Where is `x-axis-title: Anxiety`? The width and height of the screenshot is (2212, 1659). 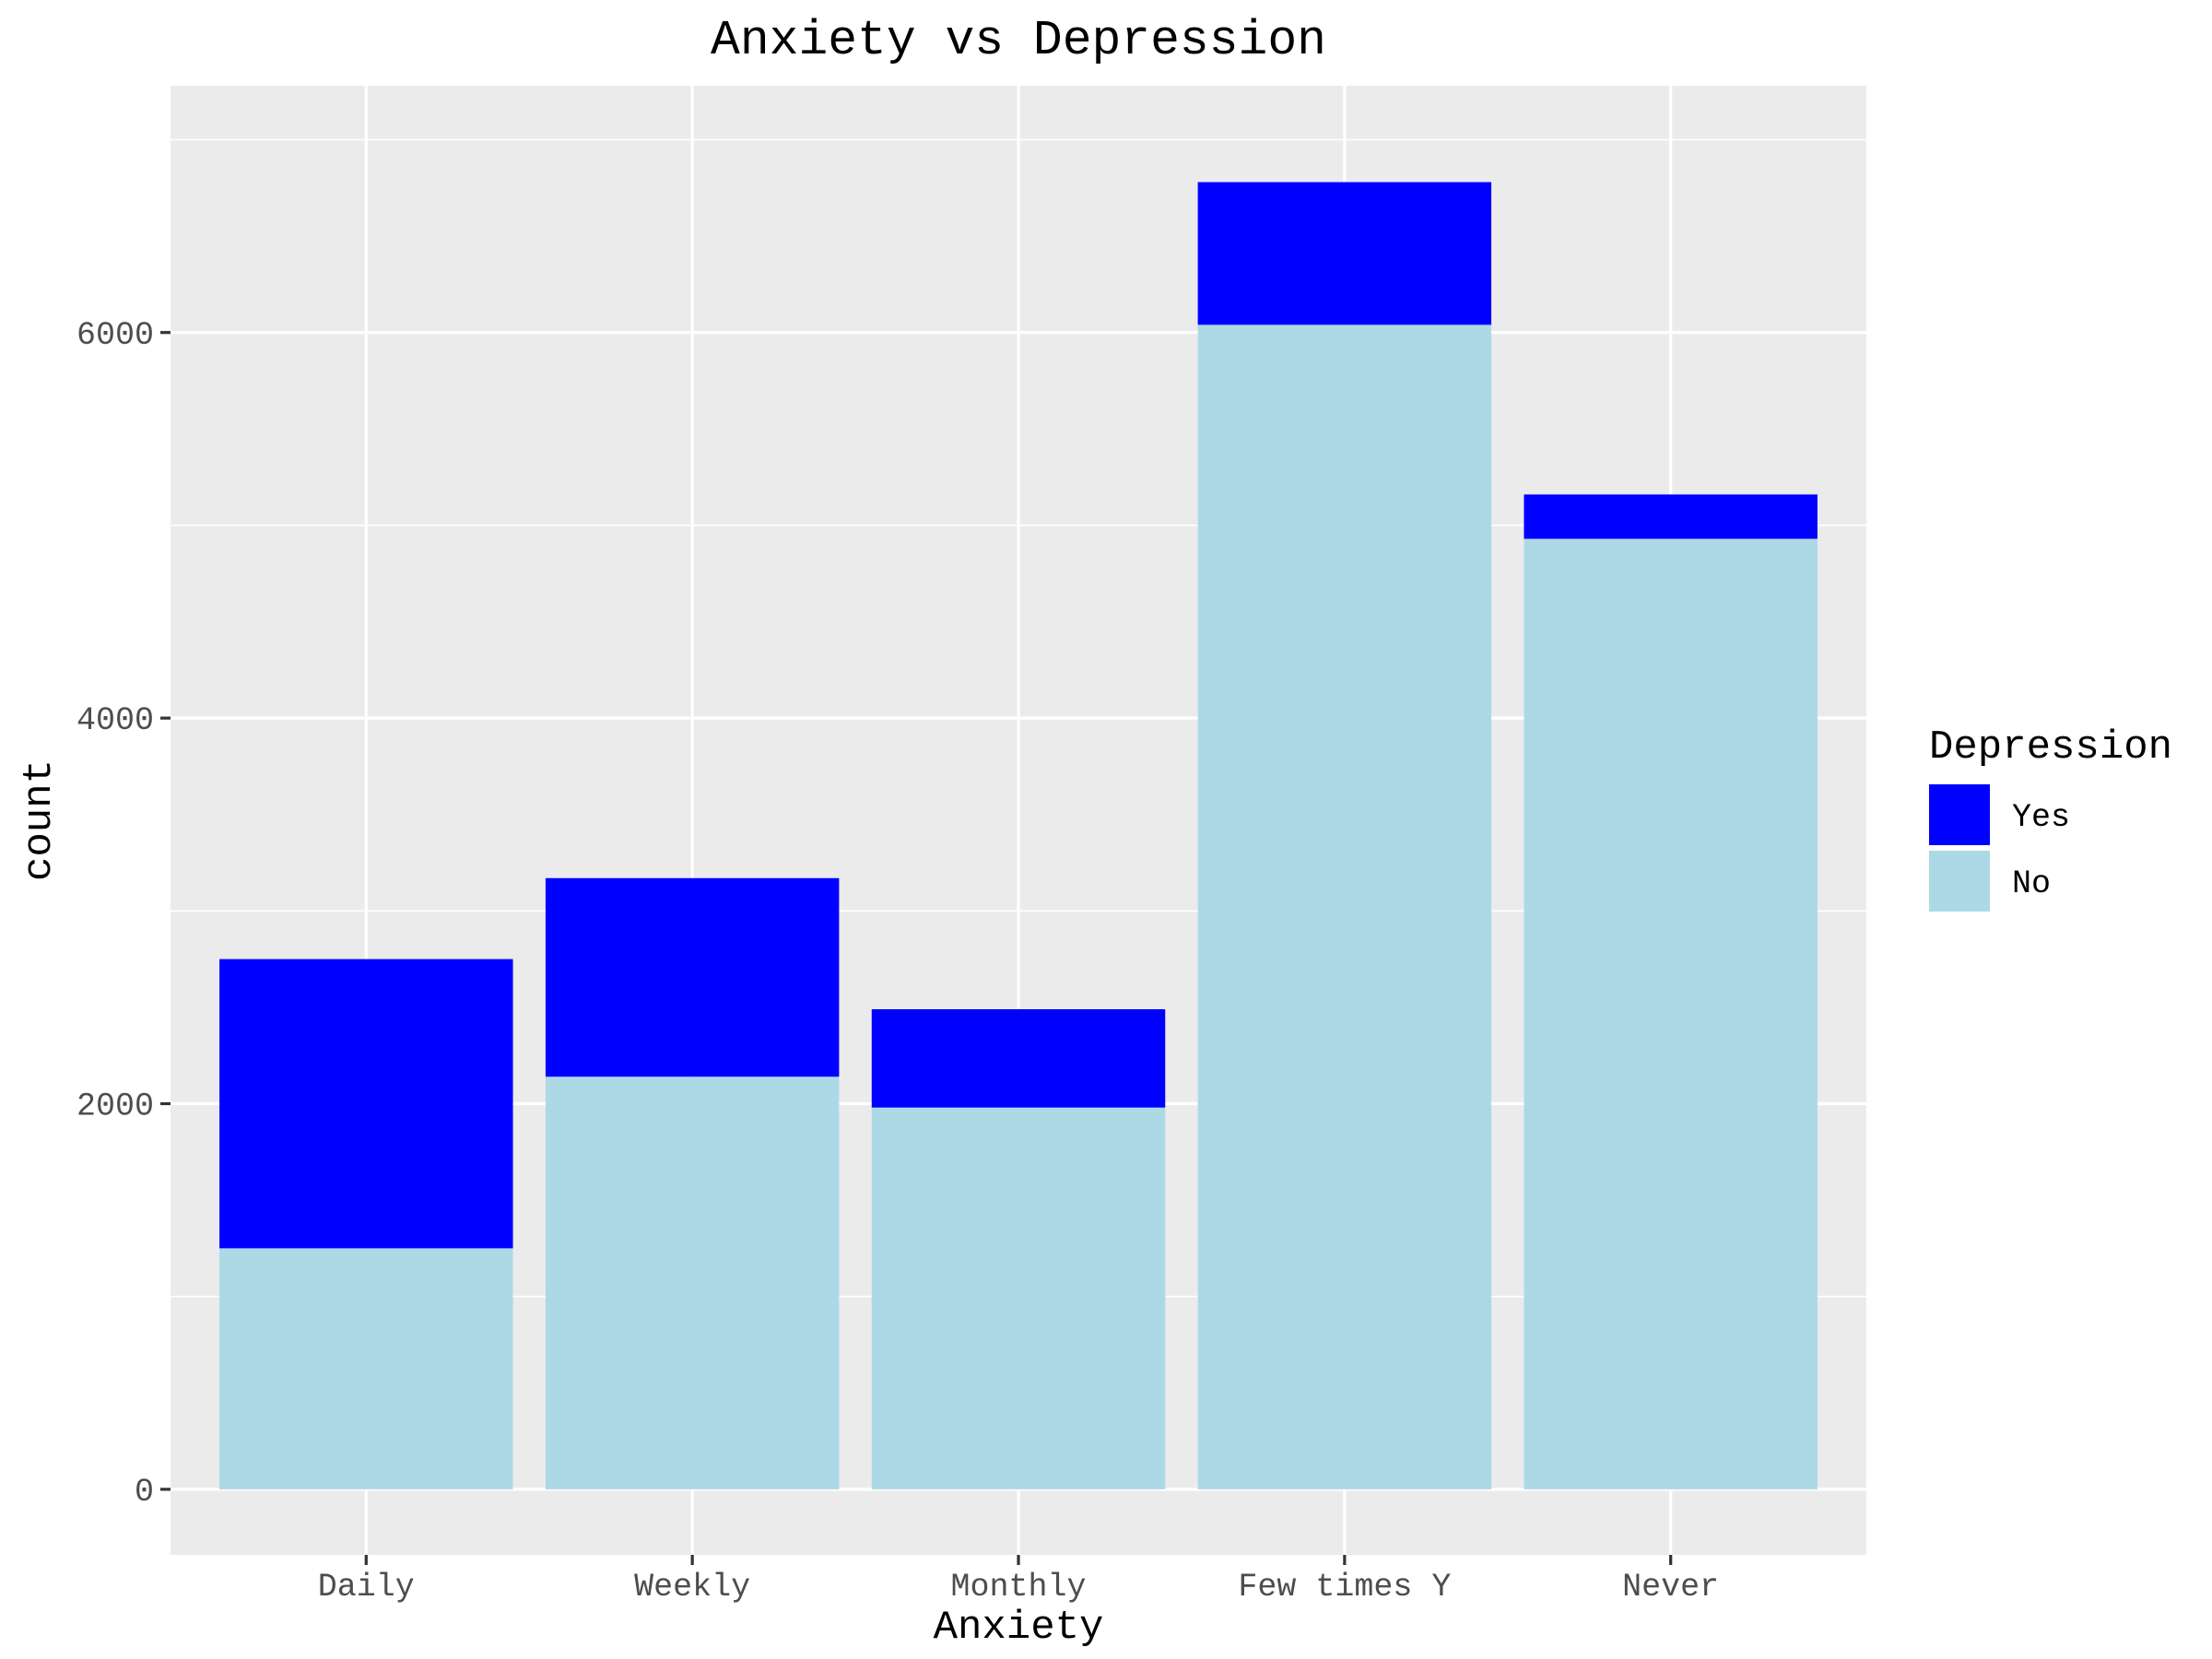
x-axis-title: Anxiety is located at coordinates (1019, 1628).